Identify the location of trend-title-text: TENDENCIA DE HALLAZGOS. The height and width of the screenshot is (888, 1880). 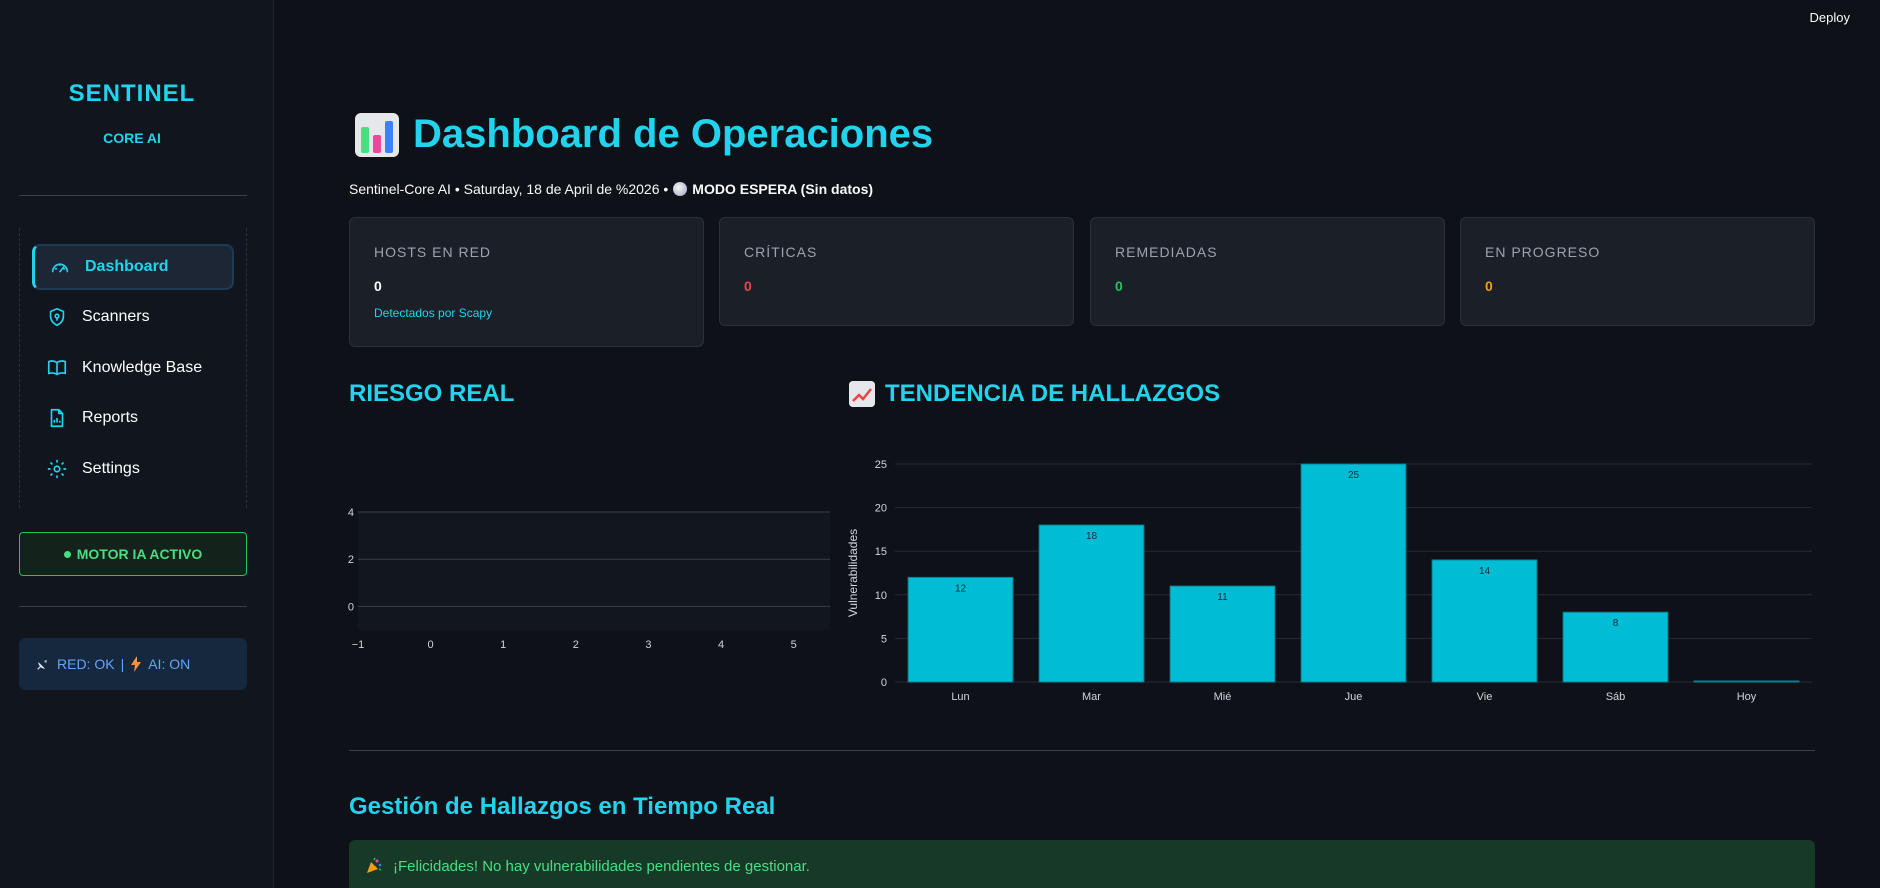
(1053, 393).